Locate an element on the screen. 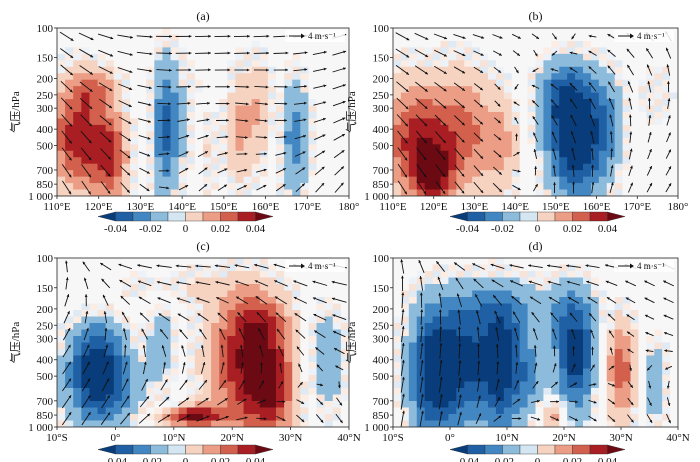  y-tick-label: 400 is located at coordinates (381, 361).